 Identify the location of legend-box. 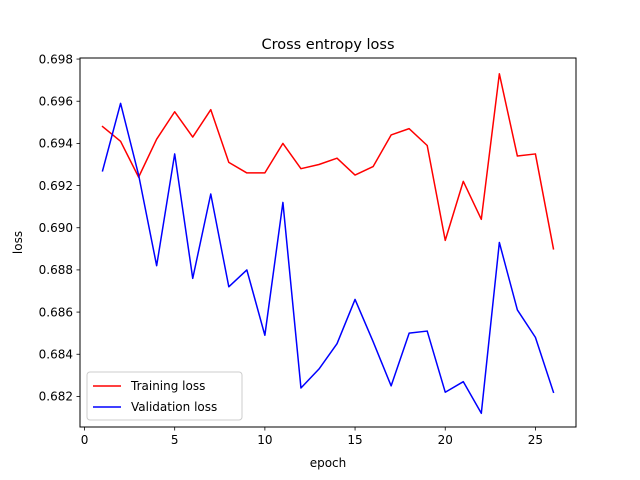
(164, 396).